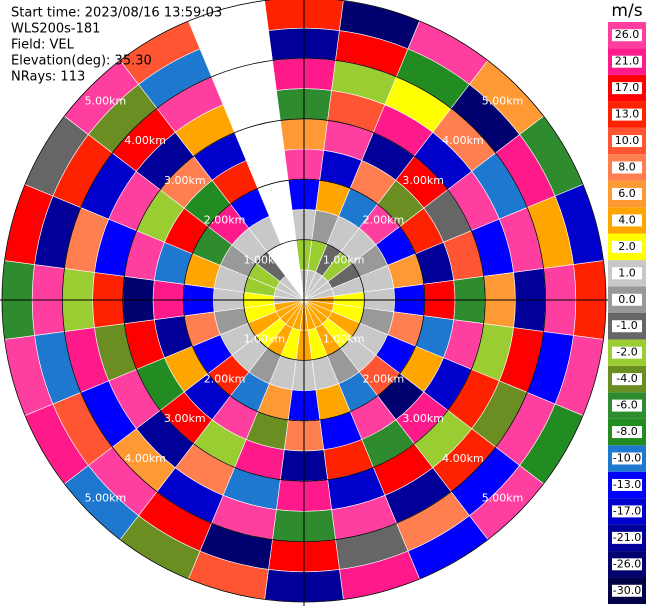 This screenshot has height=607, width=647. I want to click on colorbar-tick-label: -8.0, so click(626, 431).